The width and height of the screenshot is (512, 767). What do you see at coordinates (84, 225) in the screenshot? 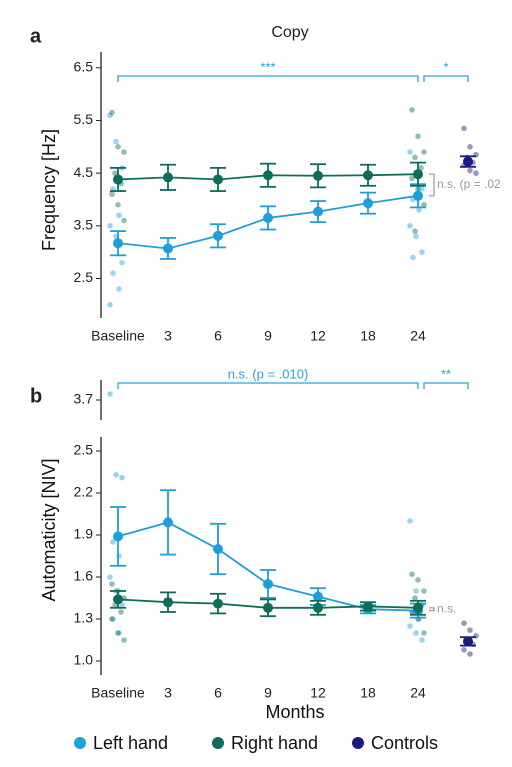
I see `y-tick-label: 3.5` at bounding box center [84, 225].